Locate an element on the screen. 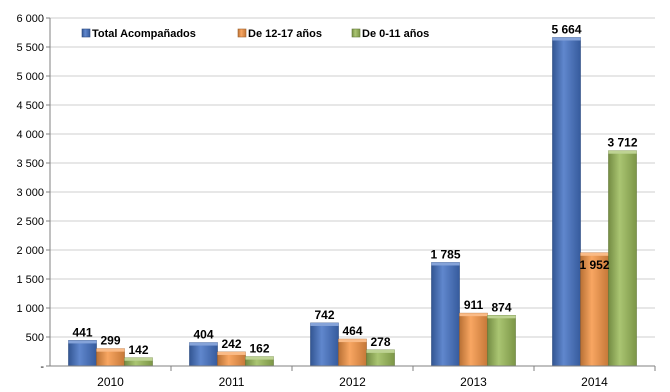 The image size is (670, 392). data-label: 404 is located at coordinates (203, 335).